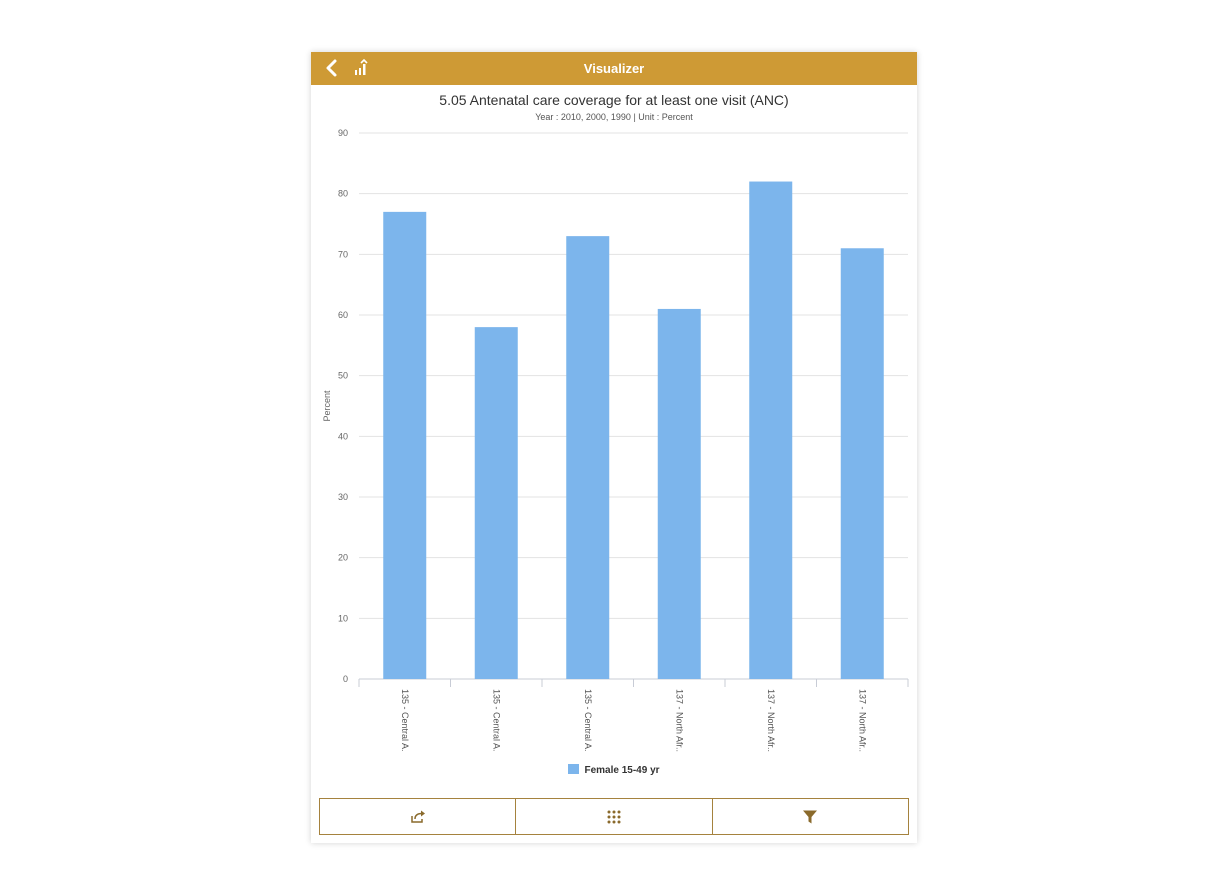 The width and height of the screenshot is (1230, 896). I want to click on legend-swatch, so click(574, 769).